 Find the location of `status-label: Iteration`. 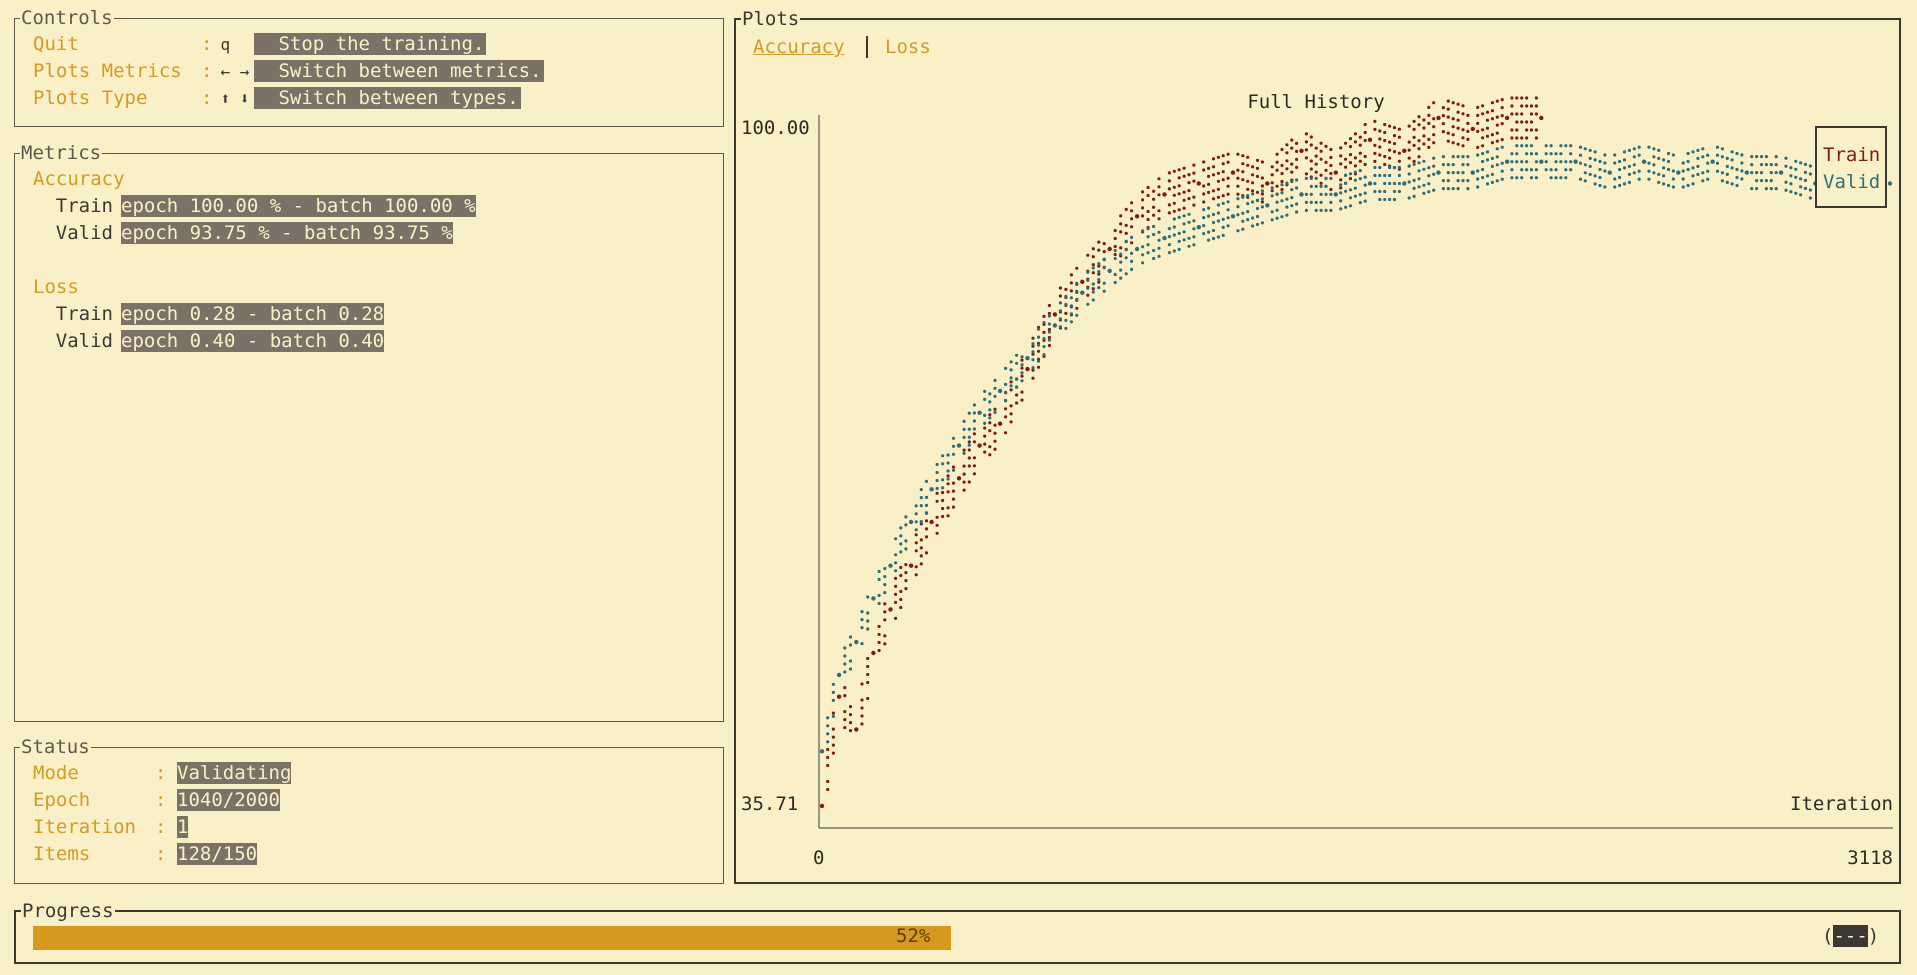

status-label: Iteration is located at coordinates (84, 827).